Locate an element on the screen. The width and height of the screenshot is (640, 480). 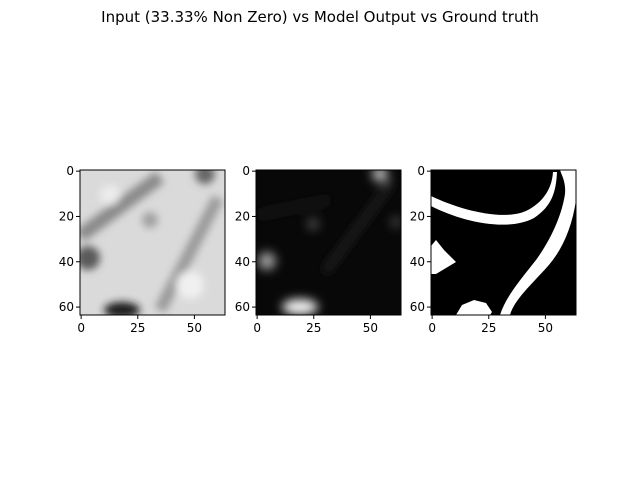
output-y-tick-label: 40 is located at coordinates (242, 262).